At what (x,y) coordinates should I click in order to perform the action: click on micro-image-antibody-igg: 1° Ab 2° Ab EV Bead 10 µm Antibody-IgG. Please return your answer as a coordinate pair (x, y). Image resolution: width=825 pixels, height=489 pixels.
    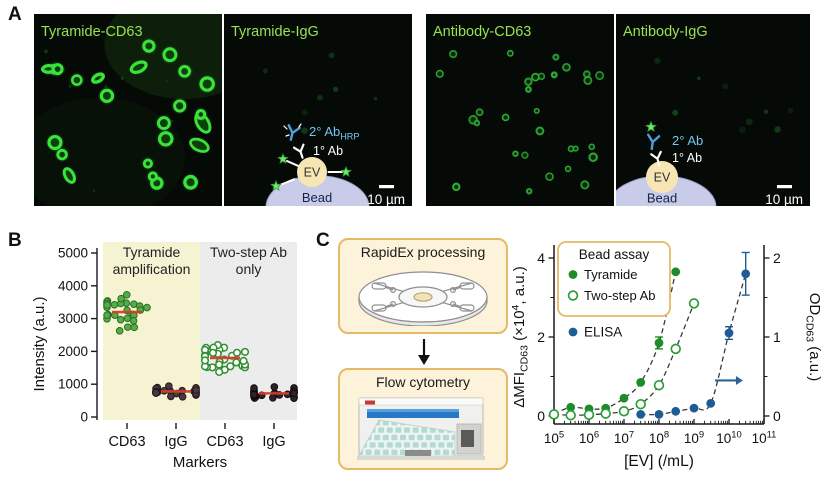
    Looking at the image, I should click on (713, 110).